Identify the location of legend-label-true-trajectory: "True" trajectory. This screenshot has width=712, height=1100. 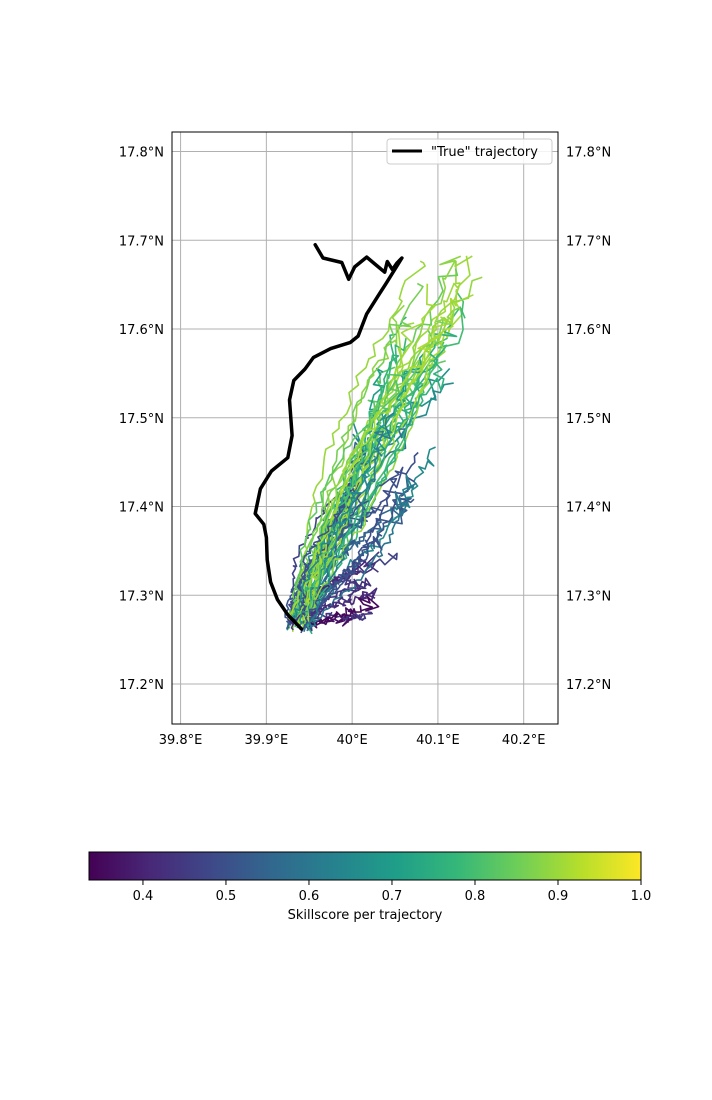
(484, 152).